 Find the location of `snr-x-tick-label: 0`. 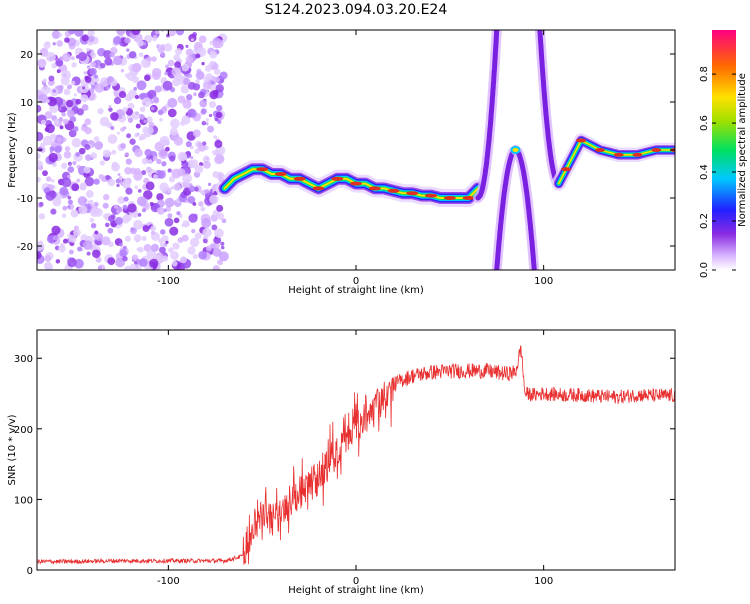

snr-x-tick-label: 0 is located at coordinates (356, 581).